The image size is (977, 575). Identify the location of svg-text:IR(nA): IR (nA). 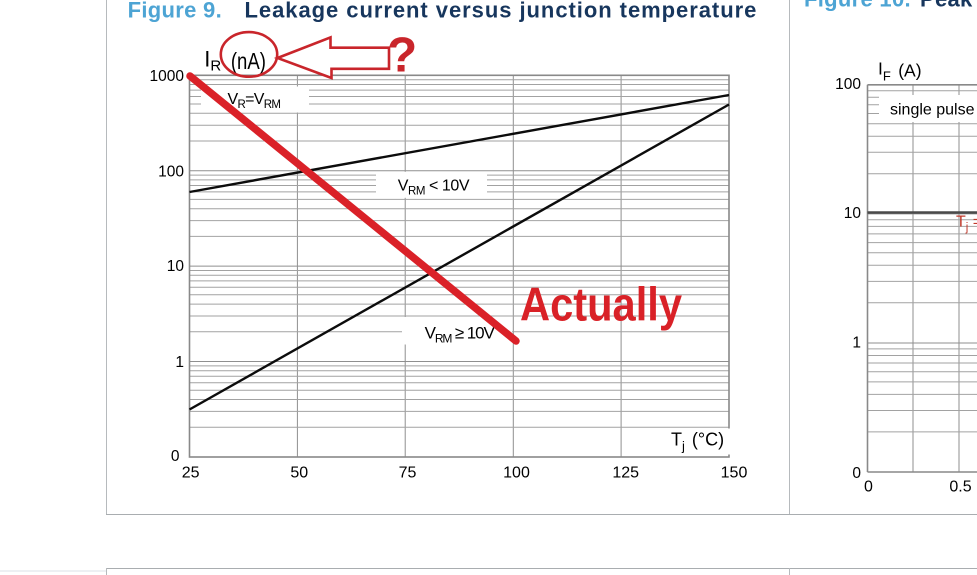
(235, 61).